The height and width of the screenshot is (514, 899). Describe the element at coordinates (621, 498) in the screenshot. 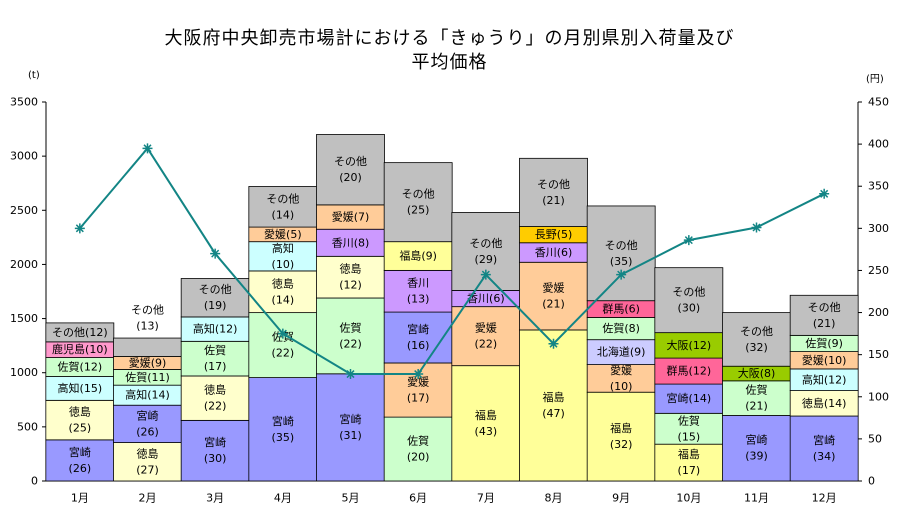

I see `x-tick-label: 9月` at that location.